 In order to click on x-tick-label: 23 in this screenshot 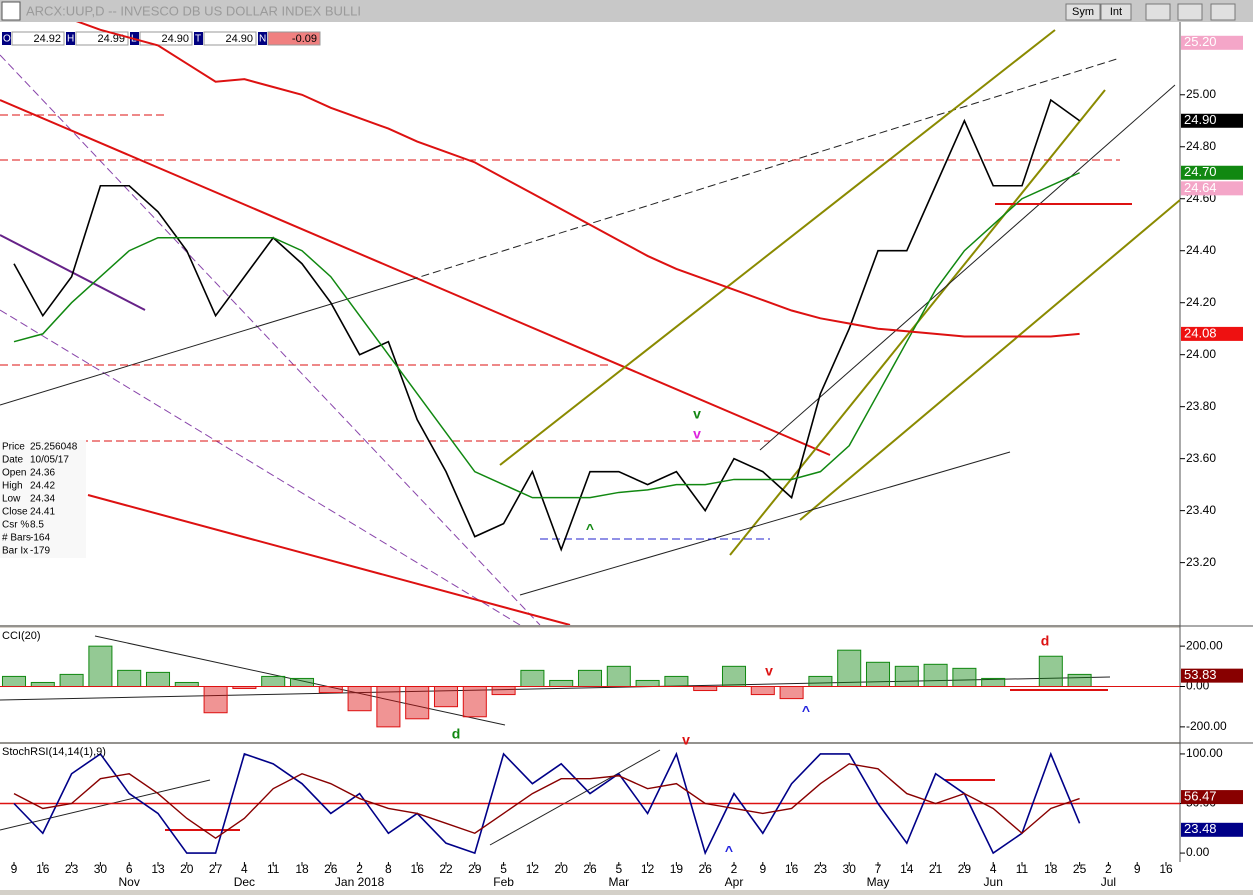, I will do `click(72, 869)`.